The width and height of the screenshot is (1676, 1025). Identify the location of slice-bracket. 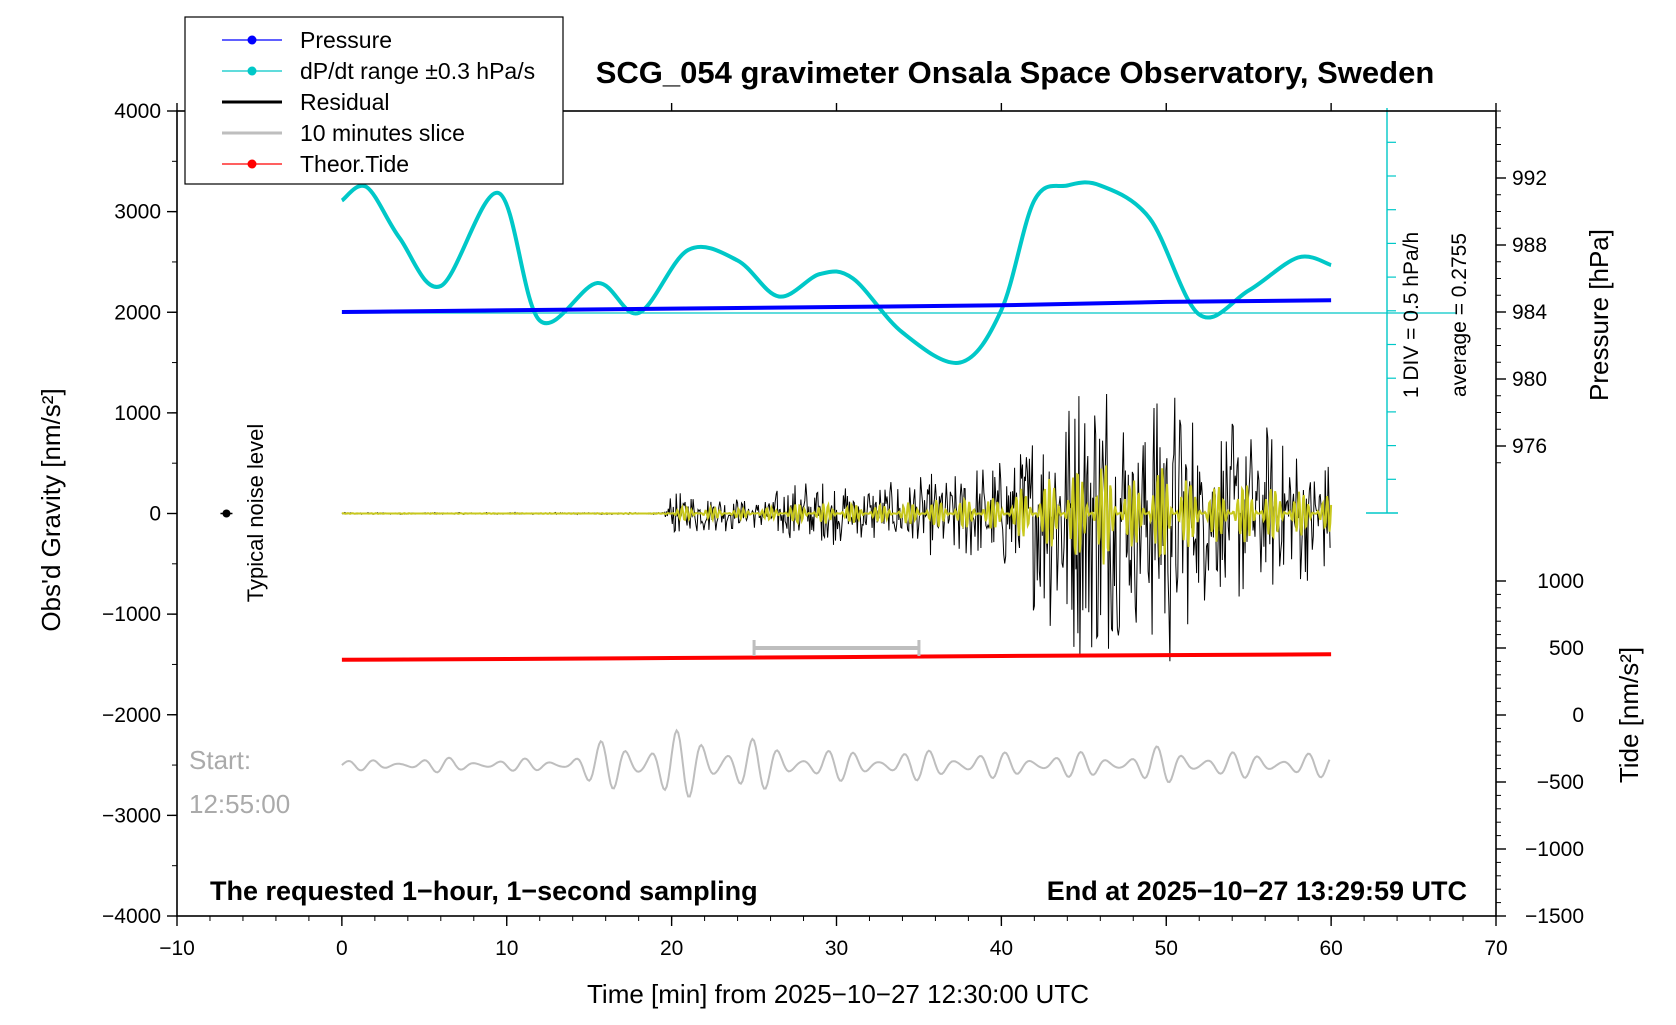
(836, 648).